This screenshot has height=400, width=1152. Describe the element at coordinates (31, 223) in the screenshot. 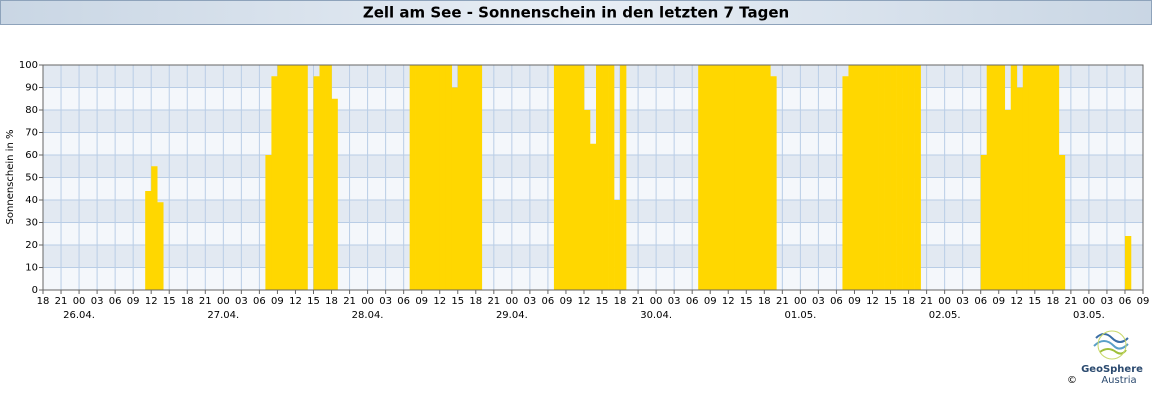

I see `y-tick-label: 30` at that location.